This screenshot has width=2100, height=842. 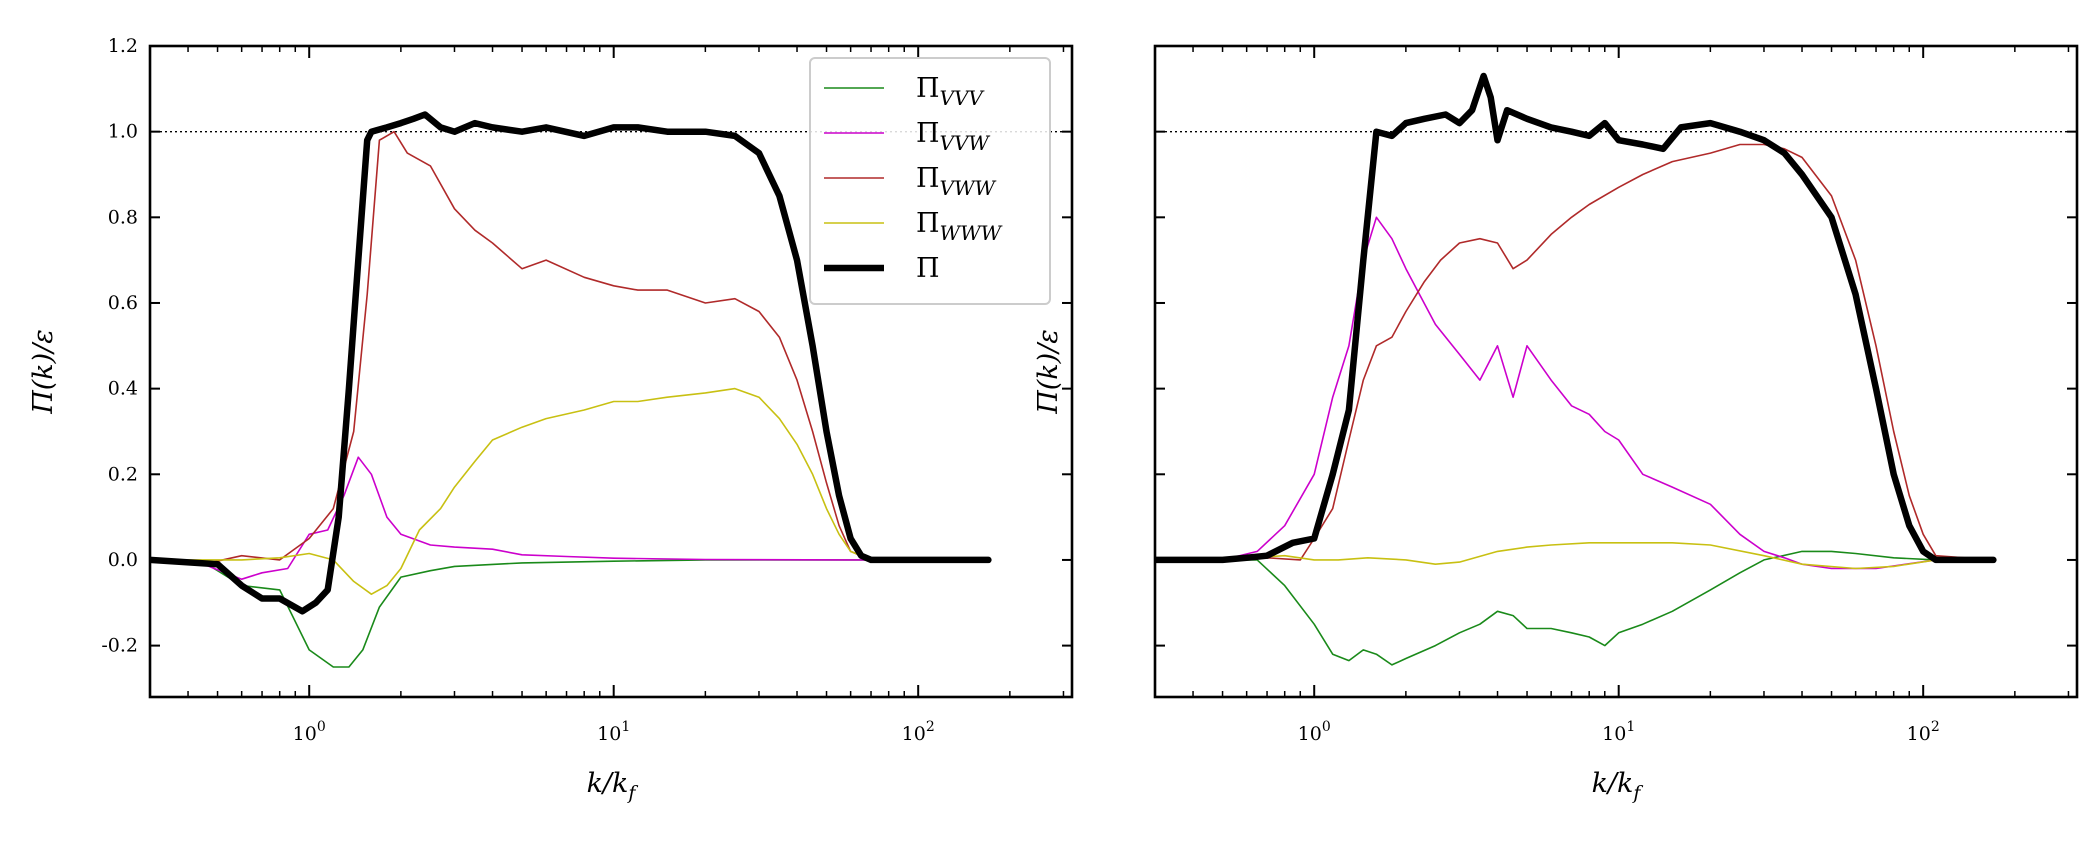 What do you see at coordinates (959, 226) in the screenshot?
I see `legend-label: ΠWWW` at bounding box center [959, 226].